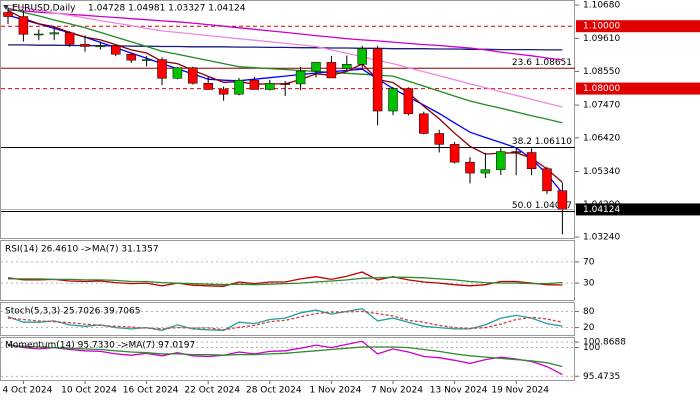 The image size is (700, 400). What do you see at coordinates (100, 346) in the screenshot?
I see `momentum-title: Momentum(14) 95.7330 ->MA(7) 97.0197` at bounding box center [100, 346].